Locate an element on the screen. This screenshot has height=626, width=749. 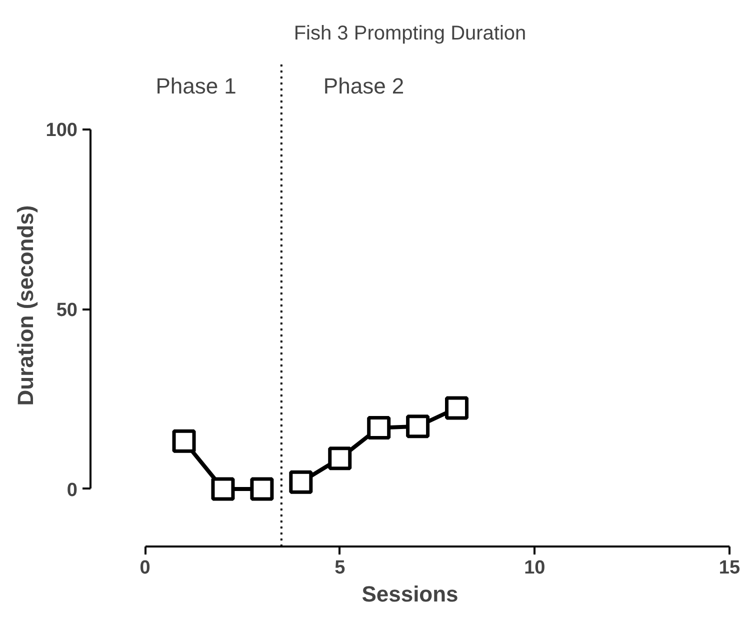
annotation: Phase 1 is located at coordinates (196, 86).